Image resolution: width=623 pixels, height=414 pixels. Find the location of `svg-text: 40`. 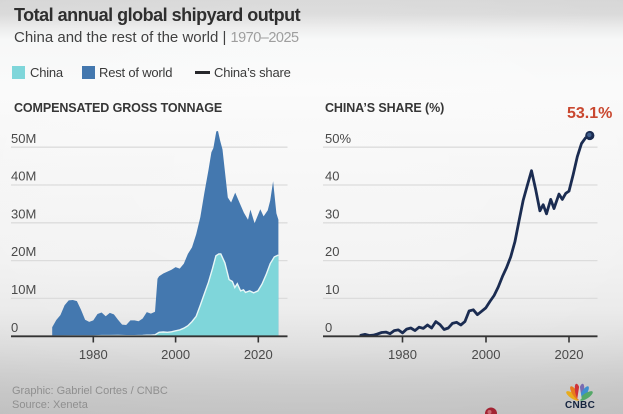

svg-text: 40 is located at coordinates (332, 176).